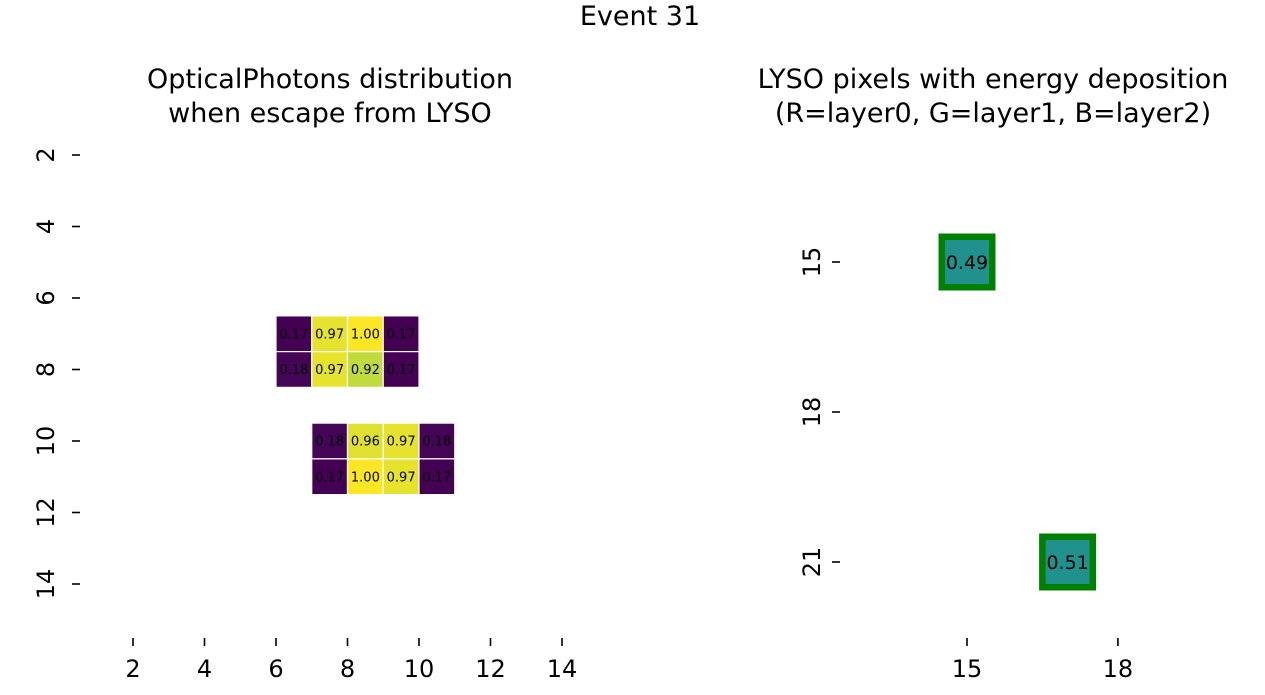 The height and width of the screenshot is (695, 1265). What do you see at coordinates (46, 369) in the screenshot?
I see `left-y-tick-label: 8` at bounding box center [46, 369].